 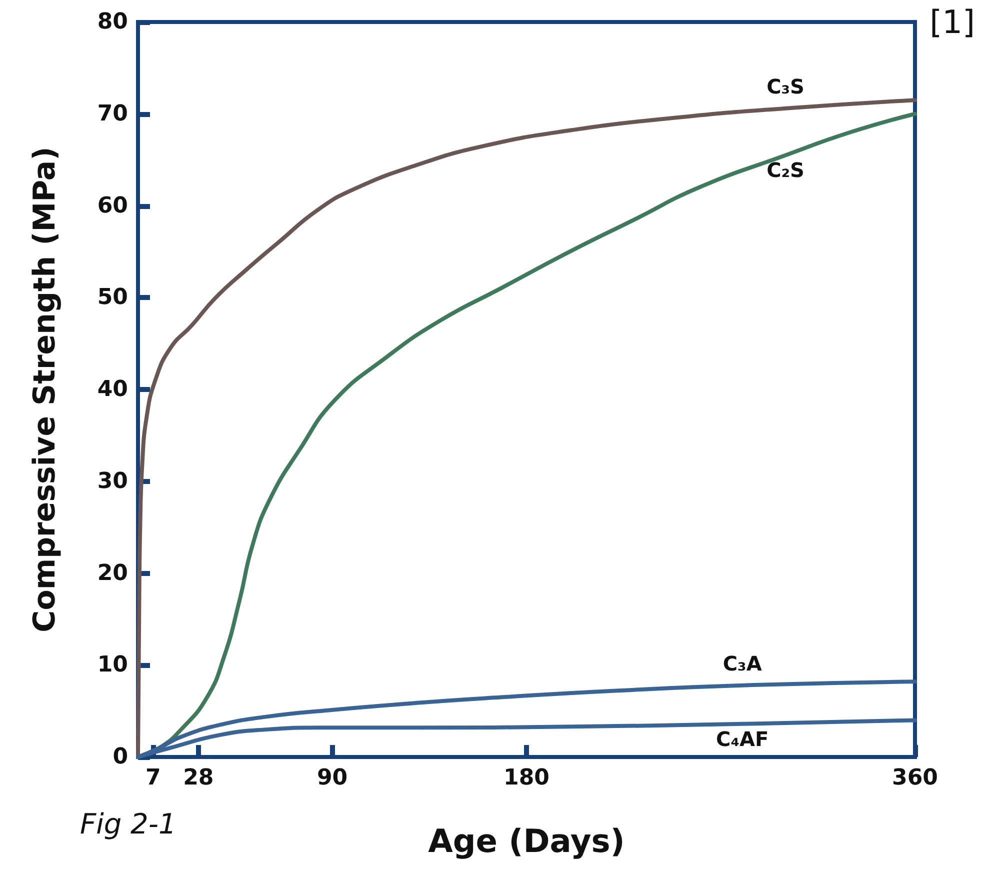 I want to click on x-tick-label: 360, so click(x=915, y=778).